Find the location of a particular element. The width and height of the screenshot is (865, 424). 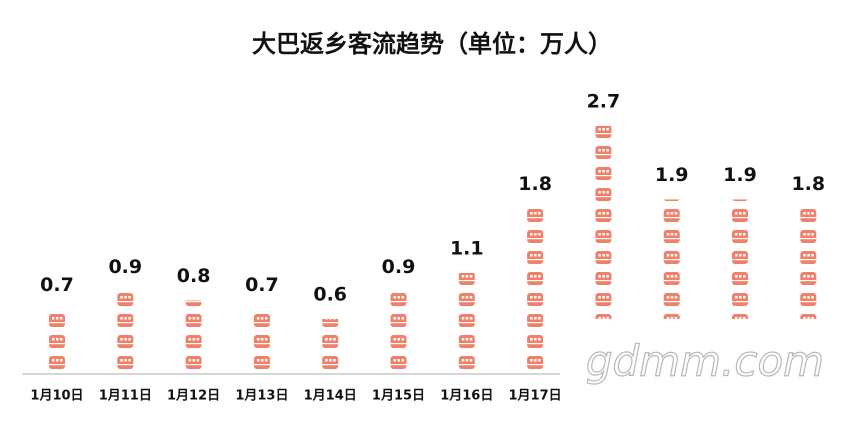

x-tick-label: 1月12日 is located at coordinates (193, 396).